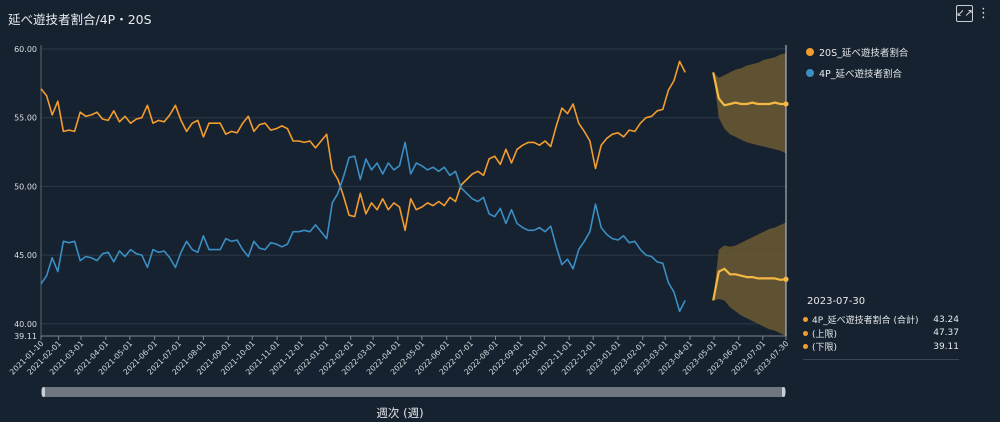 Image resolution: width=1000 pixels, height=422 pixels. I want to click on legend-item-20s: 20S_延べ遊技者割合, so click(857, 51).